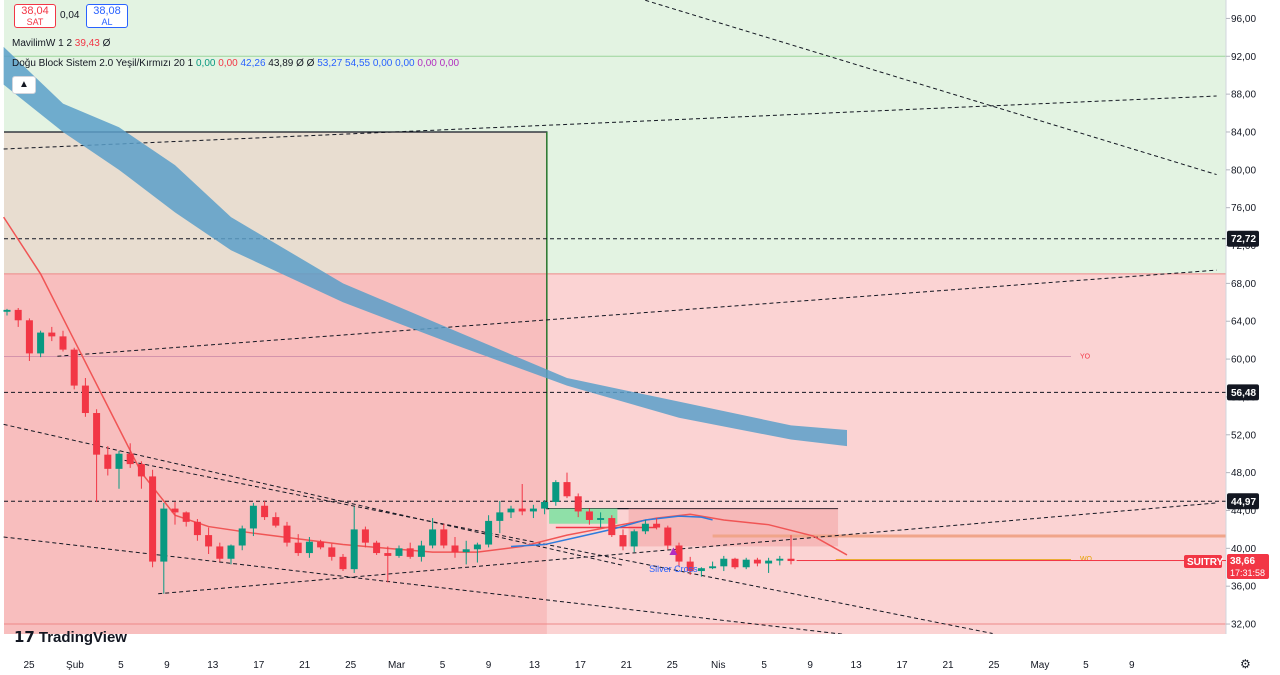 This screenshot has height=675, width=1280. Describe the element at coordinates (1243, 435) in the screenshot. I see `y-tick-label: 52,00` at that location.